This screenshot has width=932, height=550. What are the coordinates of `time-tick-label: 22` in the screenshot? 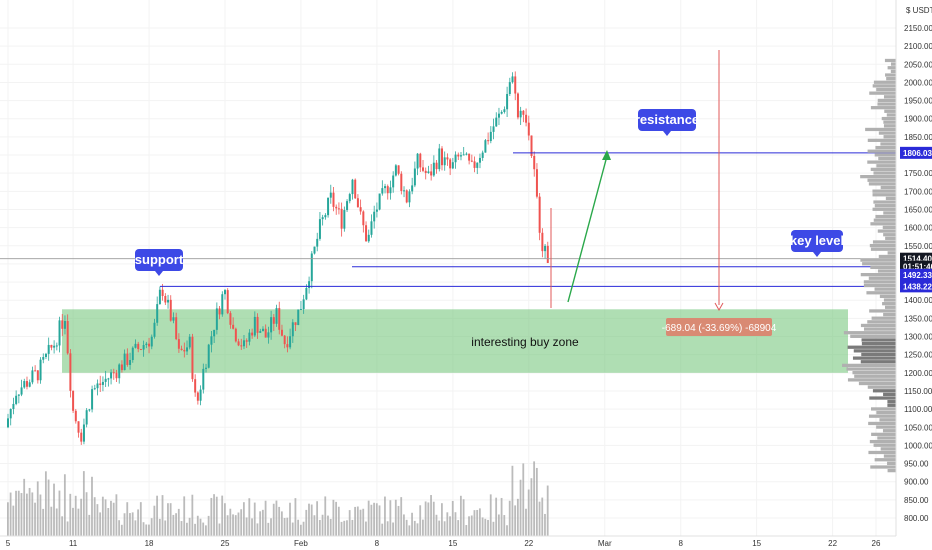 It's located at (832, 543).